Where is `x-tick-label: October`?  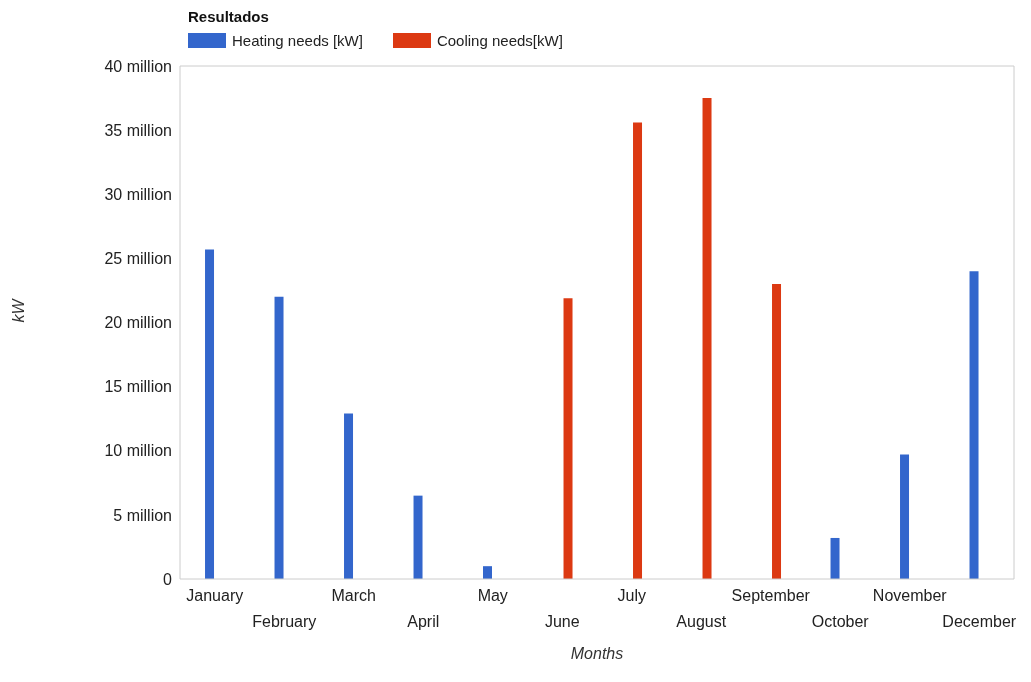
x-tick-label: October is located at coordinates (840, 621).